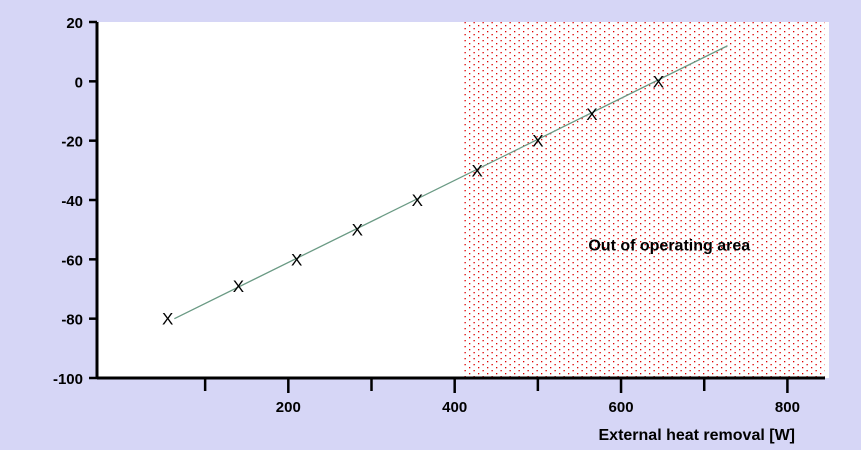 This screenshot has width=861, height=450. What do you see at coordinates (454, 407) in the screenshot?
I see `x-tick-label: 400` at bounding box center [454, 407].